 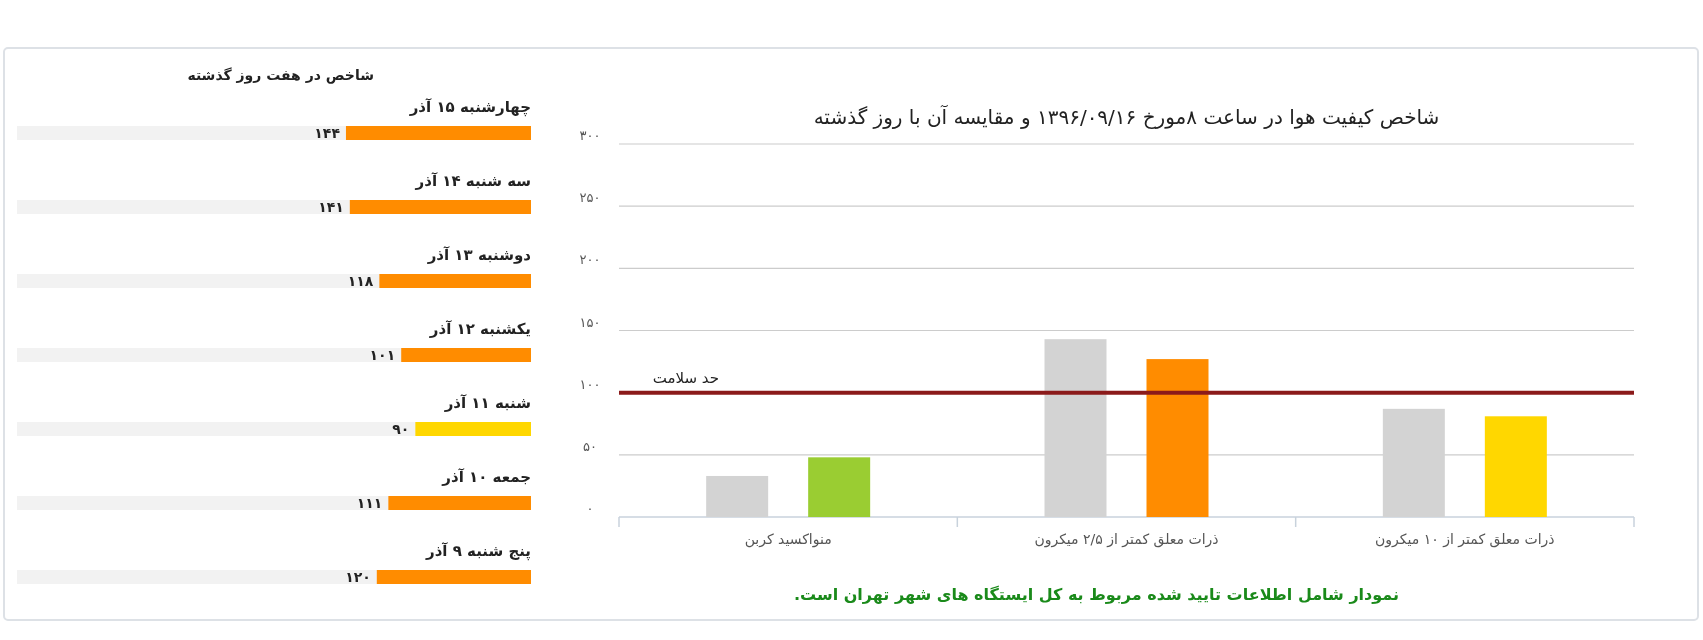 I want to click on y-tick-label: ۱۵۰, so click(x=590, y=322).